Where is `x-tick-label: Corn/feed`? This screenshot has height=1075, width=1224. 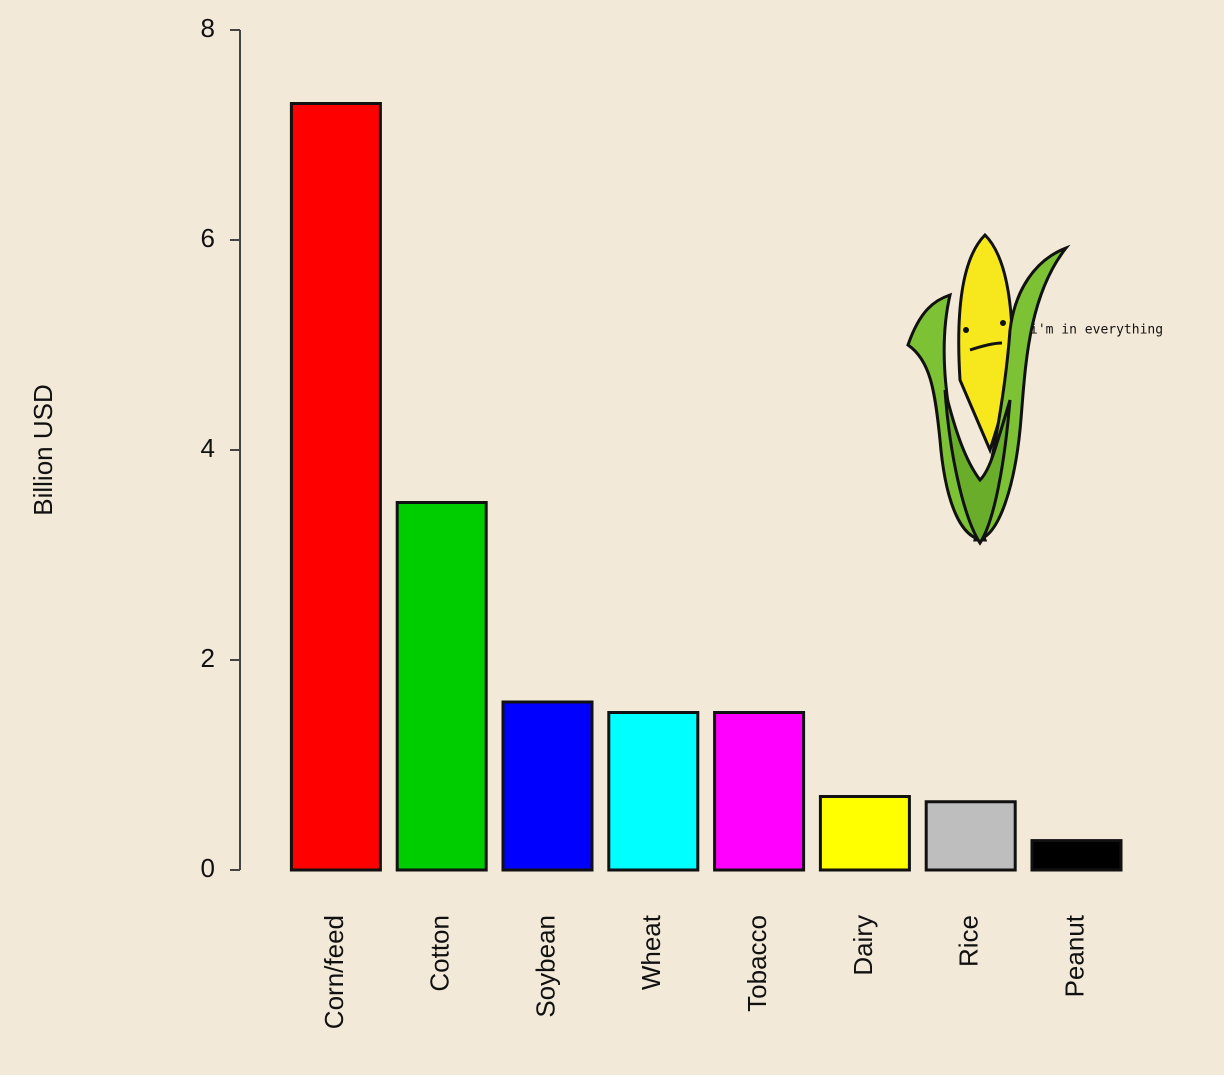 x-tick-label: Corn/feed is located at coordinates (334, 972).